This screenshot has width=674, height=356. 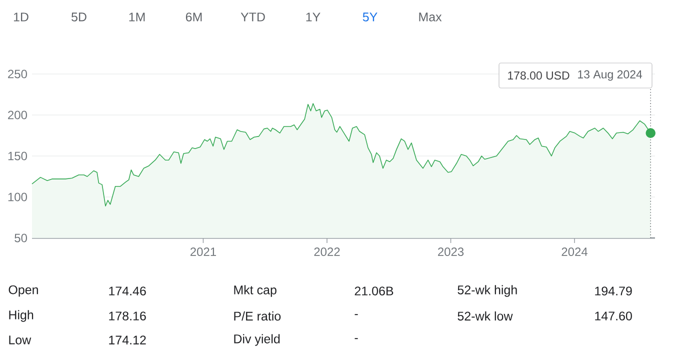 I want to click on text: Open, so click(x=23, y=291).